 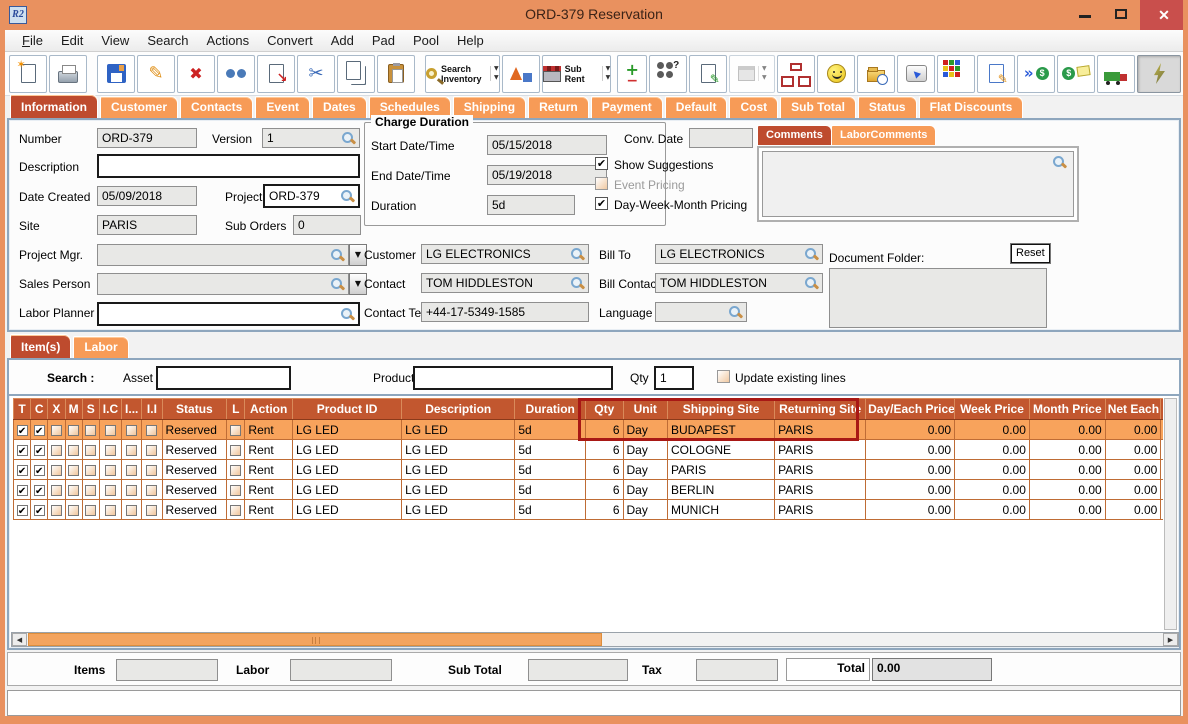 I want to click on vertical-scrollbar, so click(x=1170, y=514).